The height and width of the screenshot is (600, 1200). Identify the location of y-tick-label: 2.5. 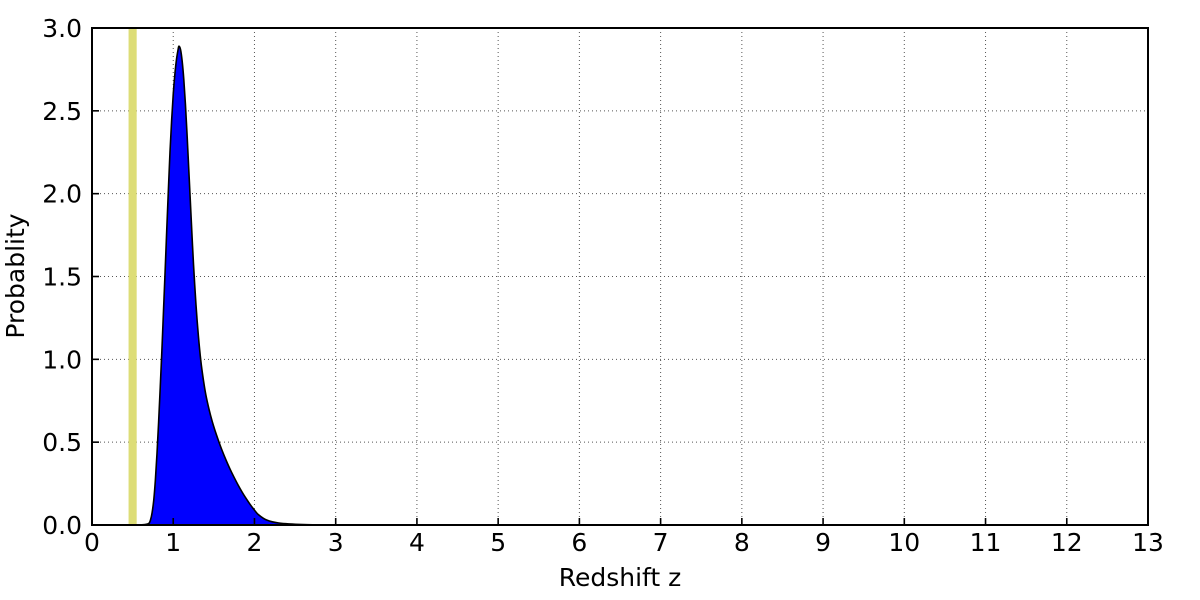
(62, 111).